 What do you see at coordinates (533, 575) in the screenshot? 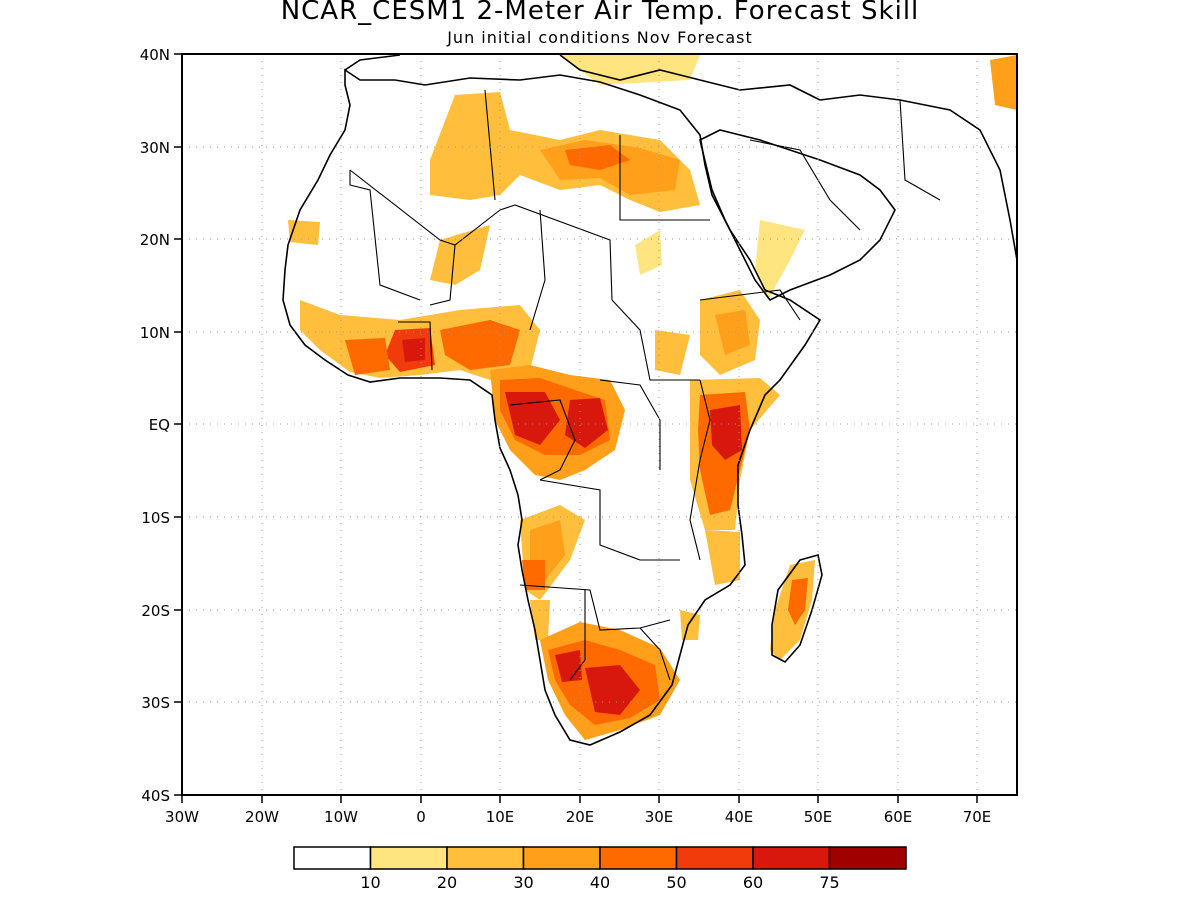
I see `skill-region-angola-west` at bounding box center [533, 575].